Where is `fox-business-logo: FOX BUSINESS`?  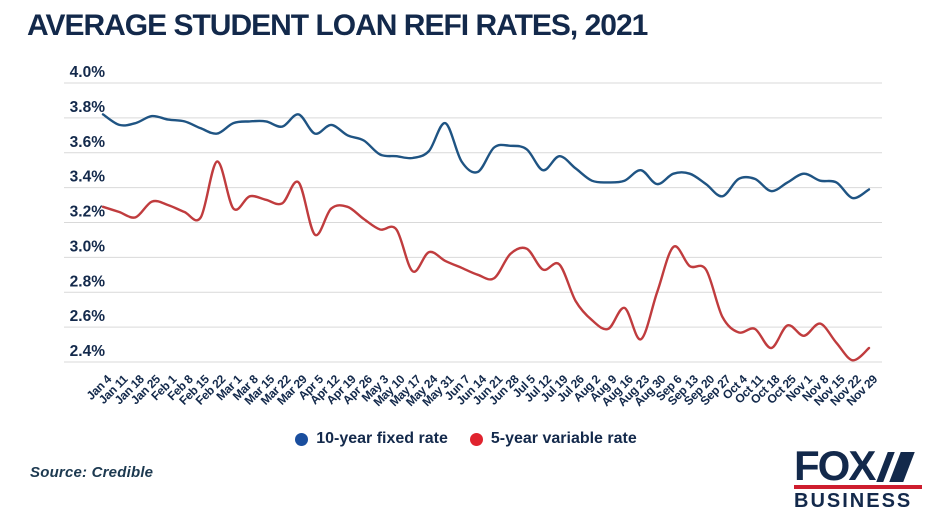
fox-business-logo: FOX BUSINESS is located at coordinates (858, 477).